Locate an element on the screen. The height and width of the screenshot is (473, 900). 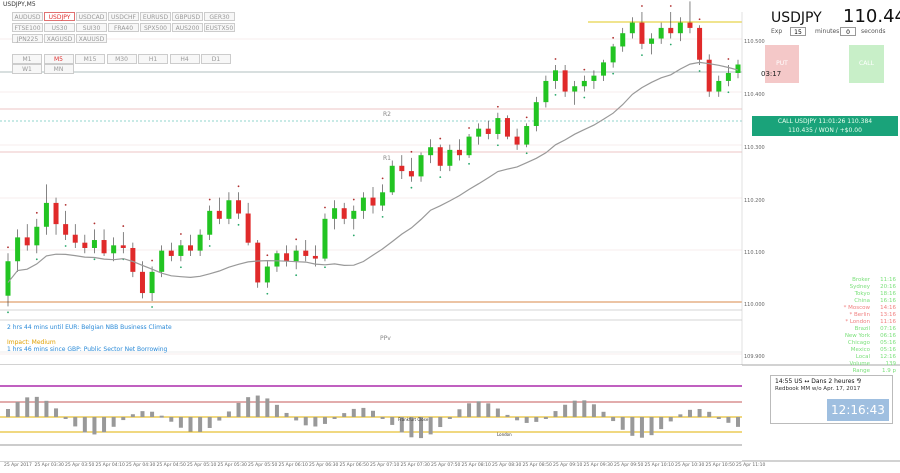
price-tag: 110.200 is located at coordinates (754, 201).